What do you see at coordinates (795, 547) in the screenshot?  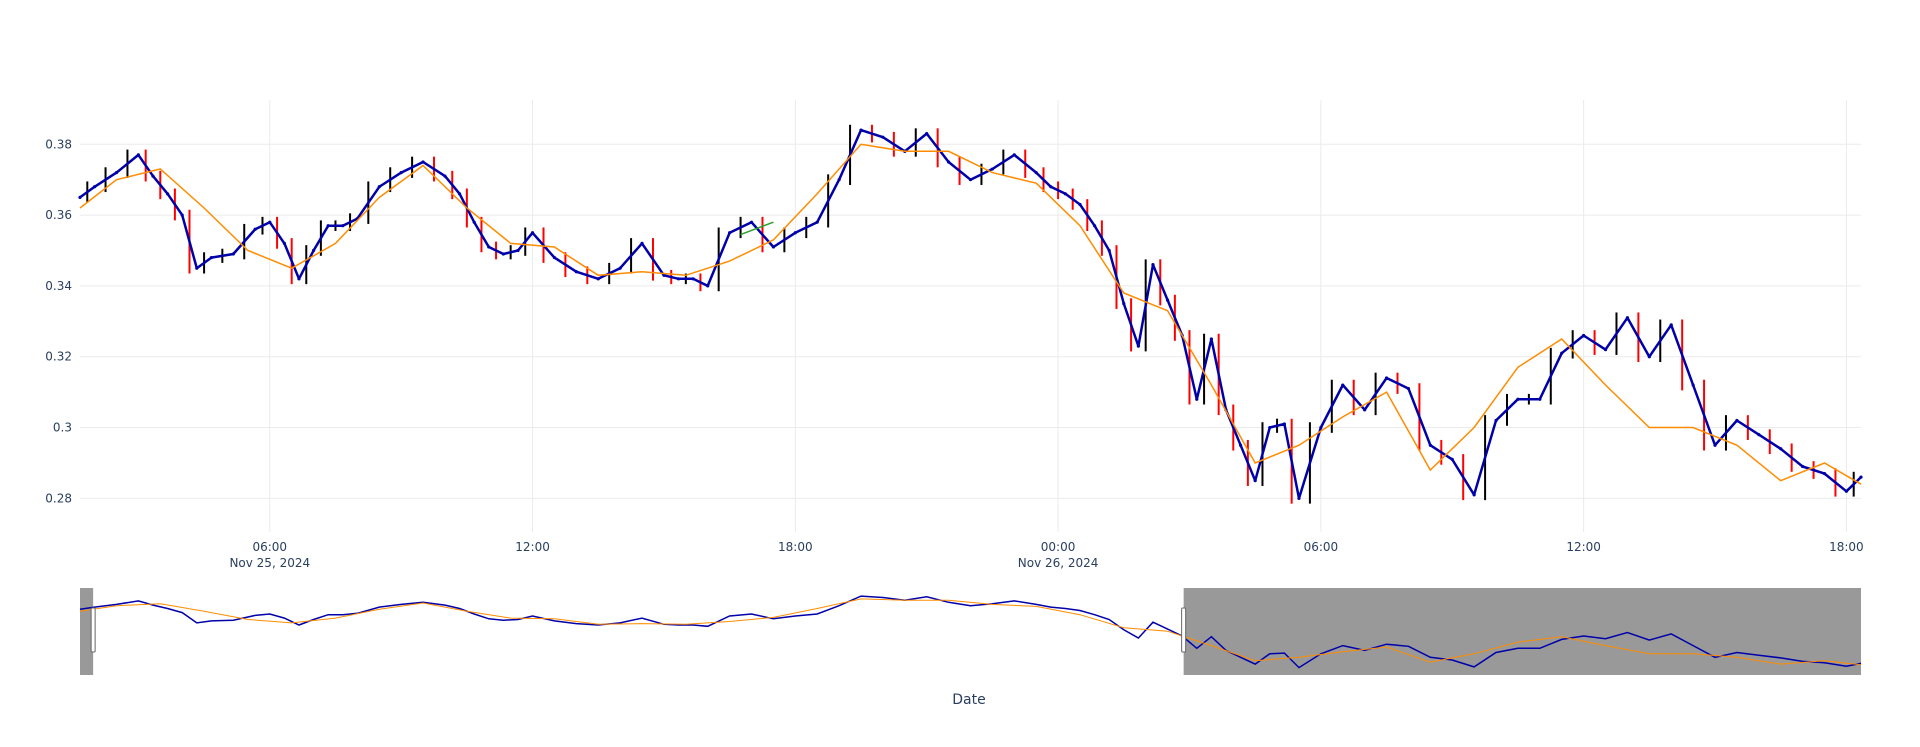 I see `x-tick-label: 18:00` at bounding box center [795, 547].